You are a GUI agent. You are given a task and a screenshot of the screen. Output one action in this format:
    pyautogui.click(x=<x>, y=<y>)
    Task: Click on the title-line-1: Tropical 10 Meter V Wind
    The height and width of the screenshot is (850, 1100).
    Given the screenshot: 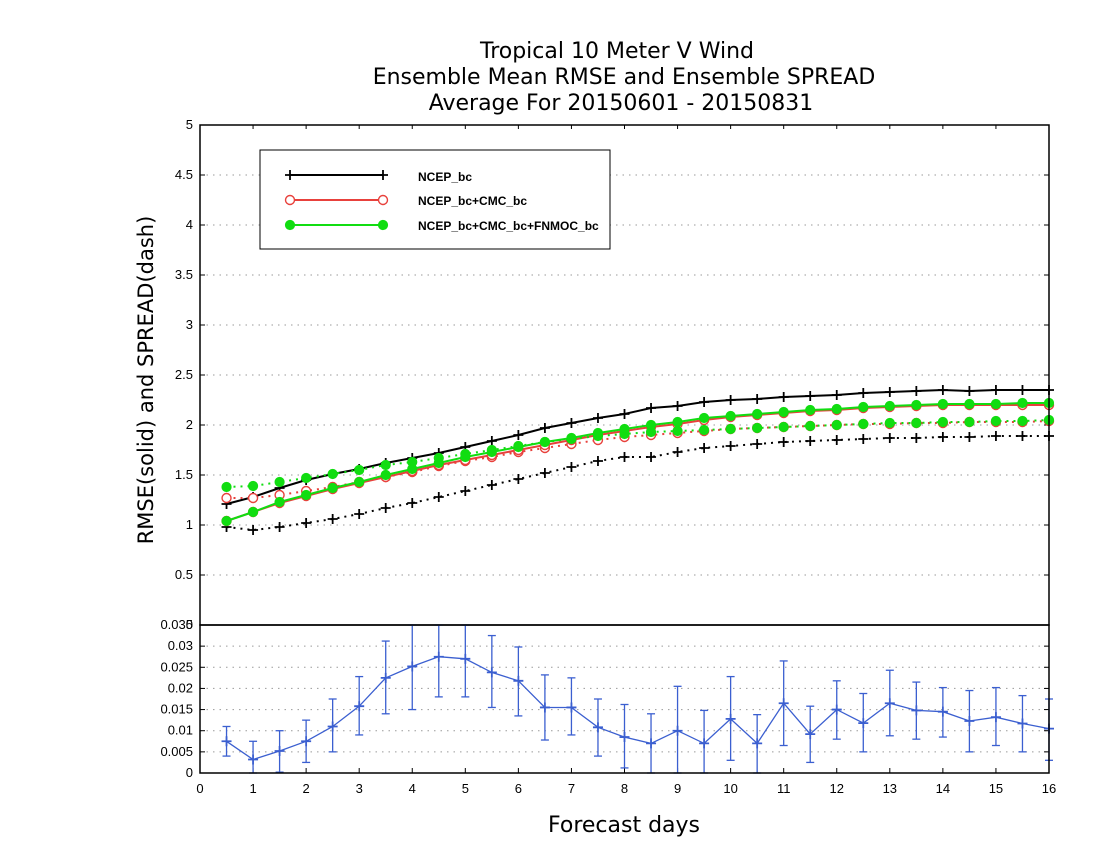 What is the action you would take?
    pyautogui.click(x=616, y=51)
    